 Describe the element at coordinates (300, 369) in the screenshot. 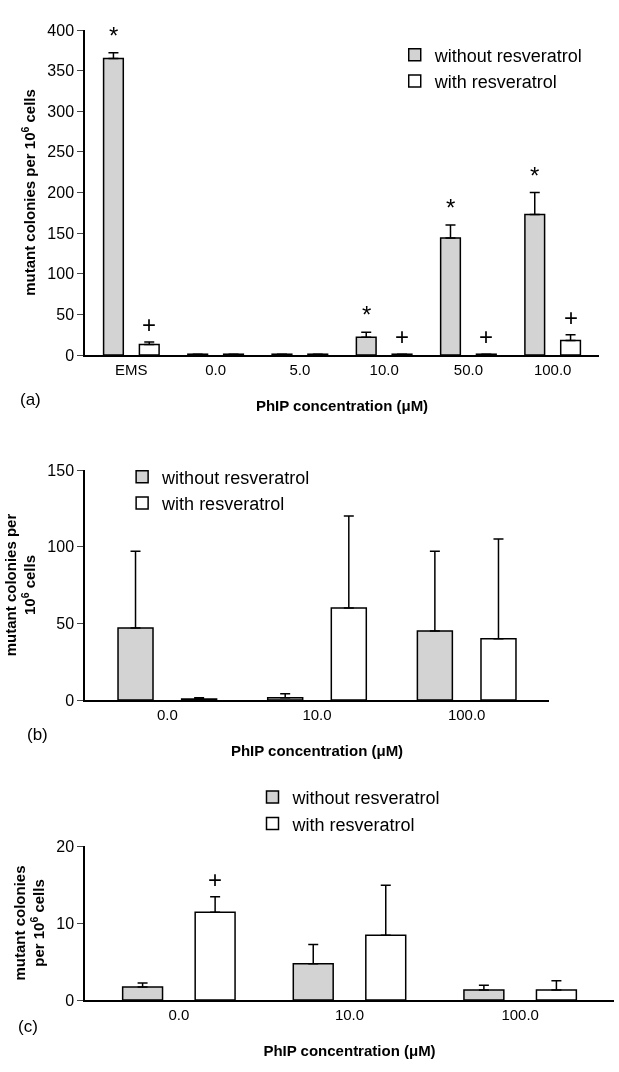

I see `x-tick-label: 5.0` at that location.